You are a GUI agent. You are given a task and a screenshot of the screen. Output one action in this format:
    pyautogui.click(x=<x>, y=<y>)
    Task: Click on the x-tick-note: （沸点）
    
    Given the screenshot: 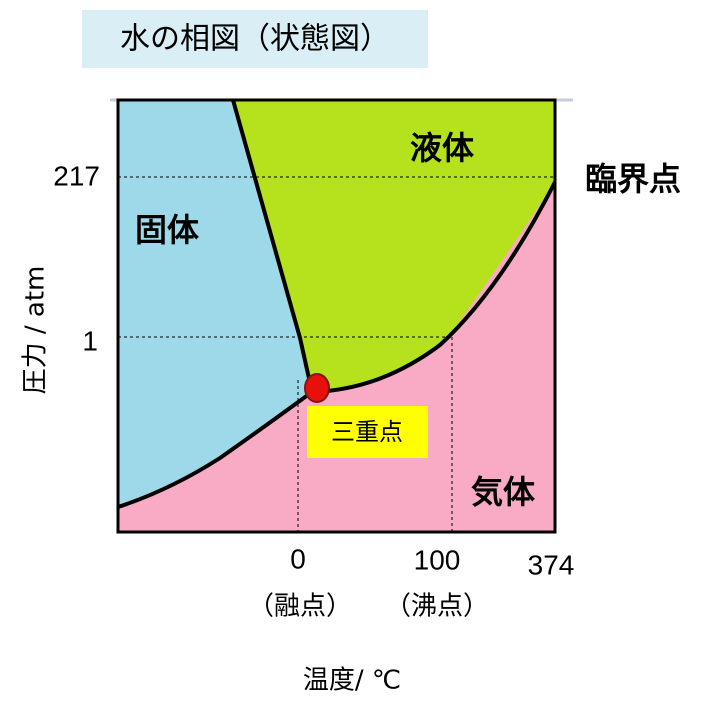 What is the action you would take?
    pyautogui.click(x=437, y=607)
    